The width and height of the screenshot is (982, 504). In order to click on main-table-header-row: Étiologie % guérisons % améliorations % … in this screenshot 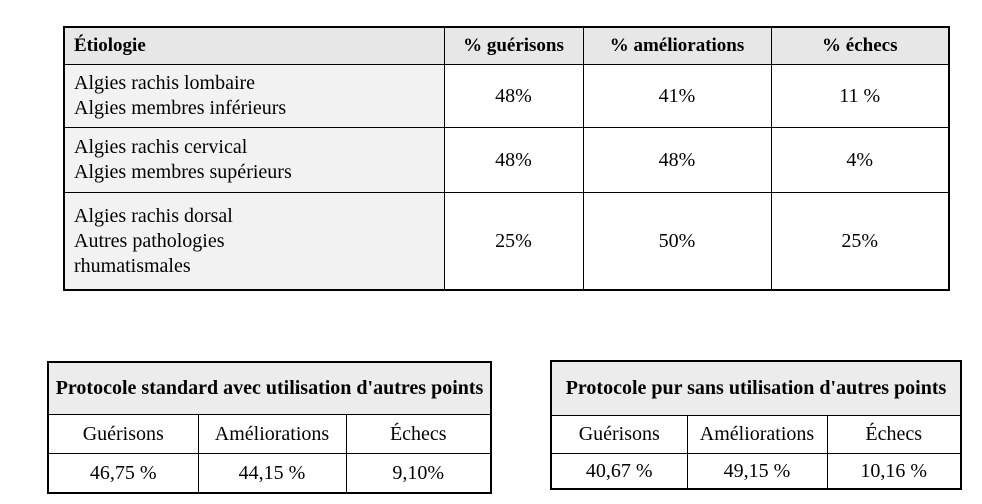, I will do `click(506, 45)`.